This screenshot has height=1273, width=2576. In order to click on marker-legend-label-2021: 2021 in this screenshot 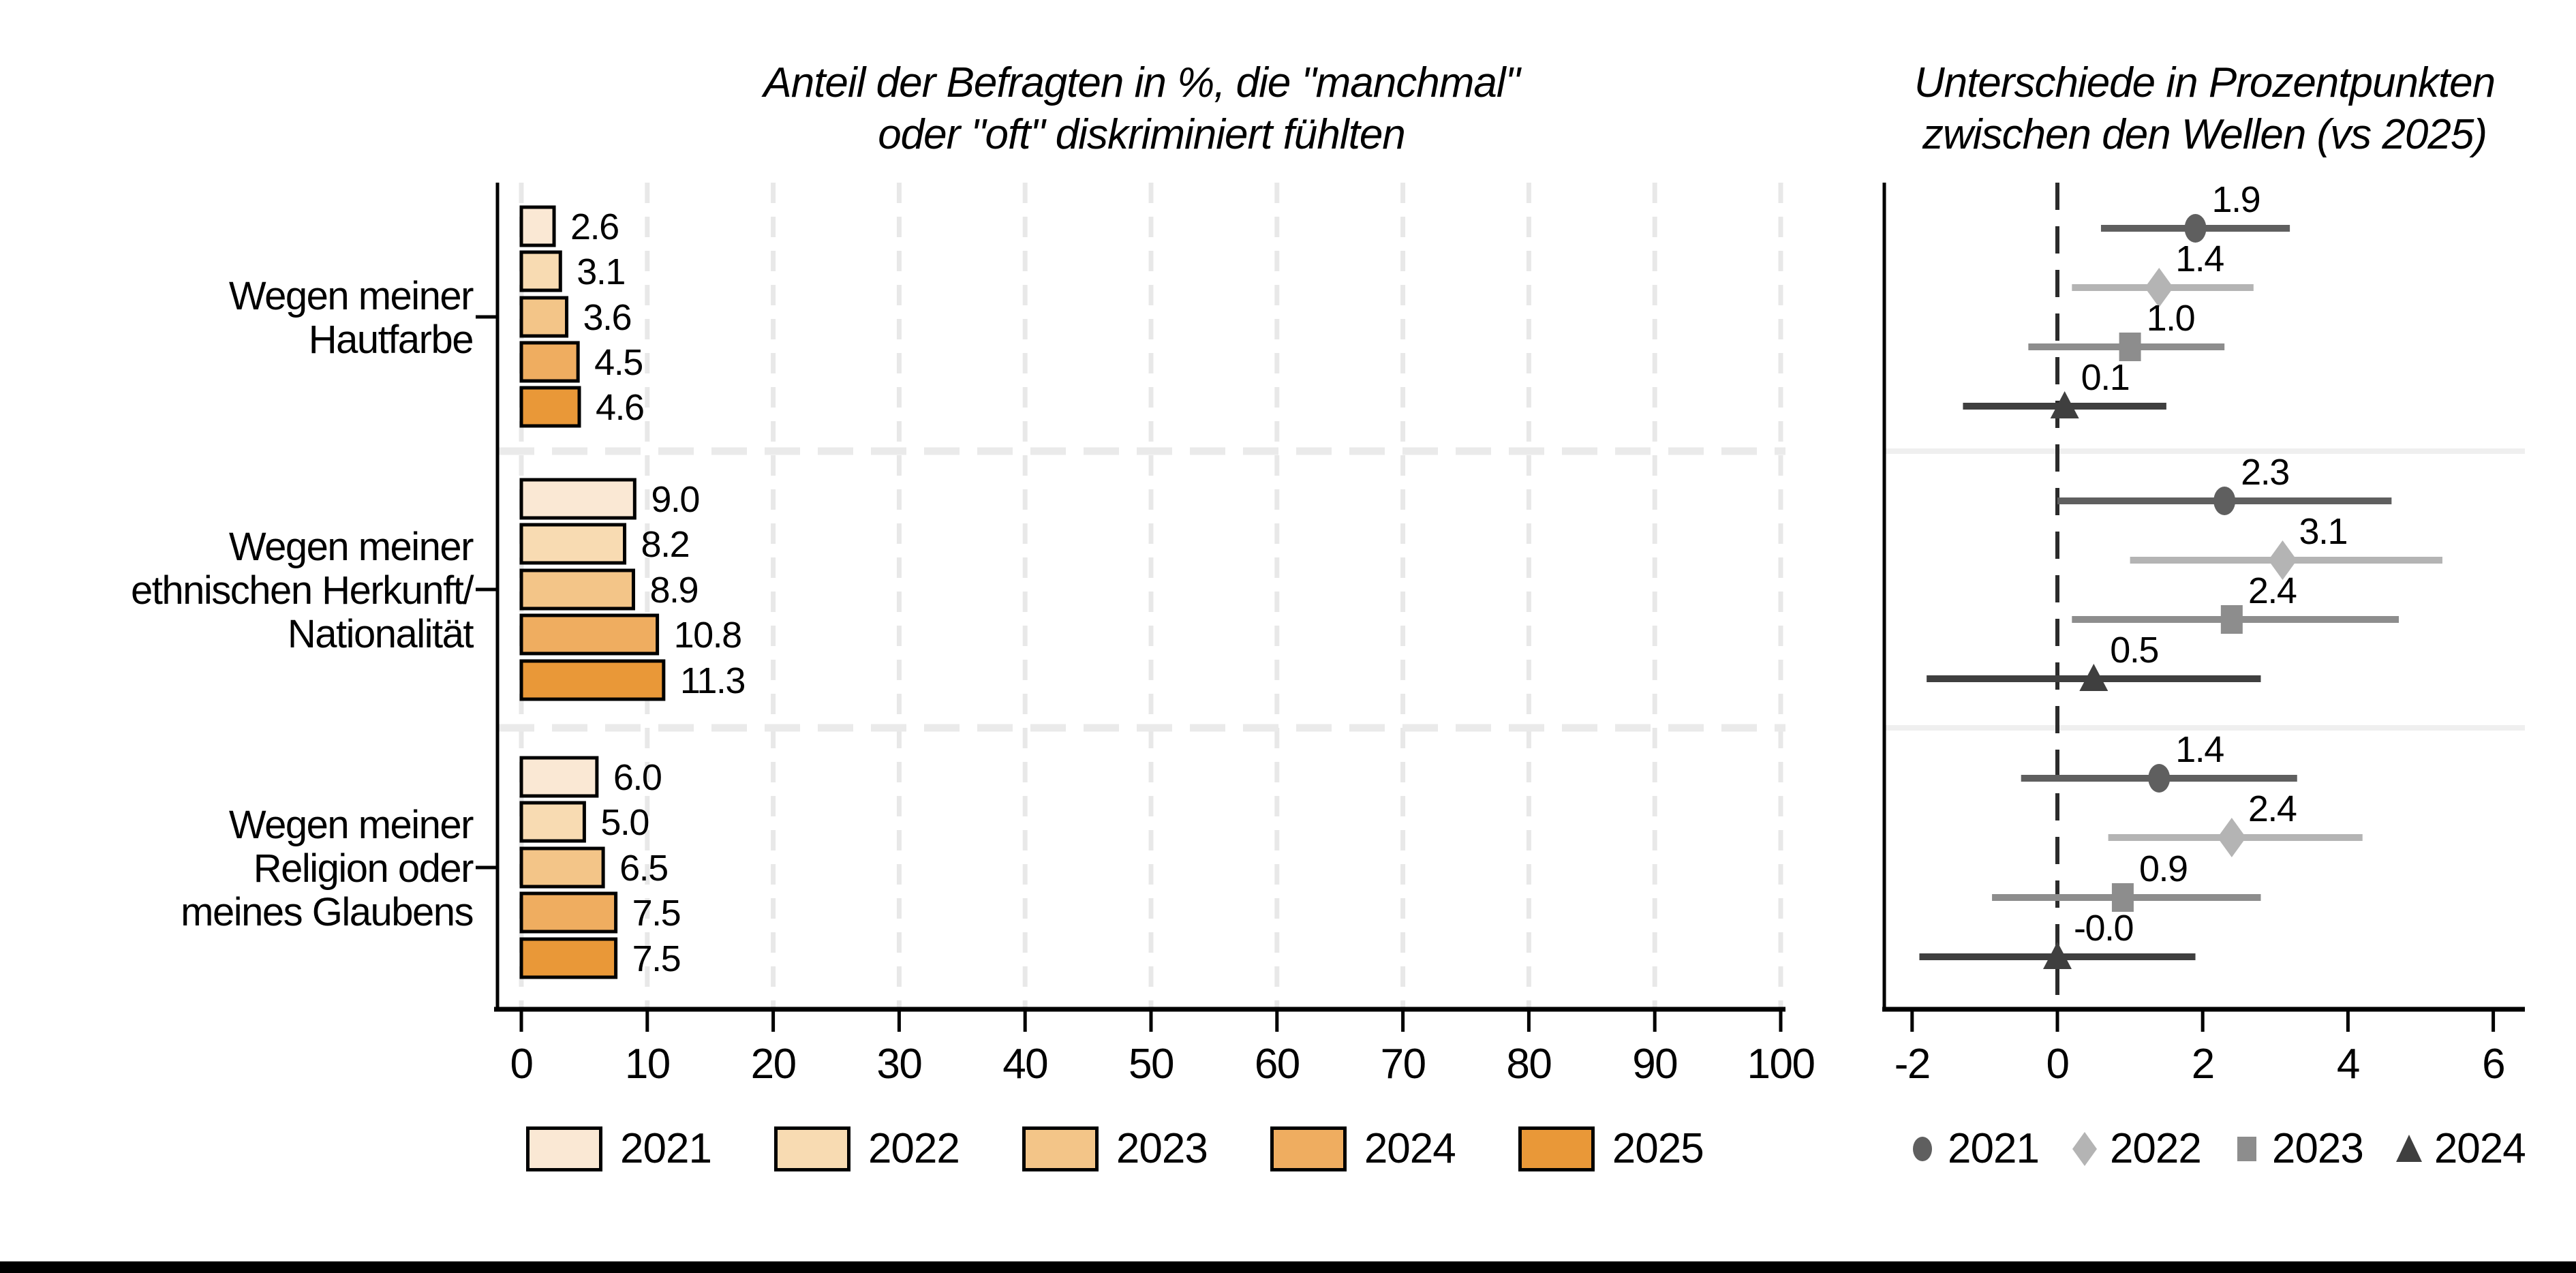, I will do `click(1994, 1148)`.